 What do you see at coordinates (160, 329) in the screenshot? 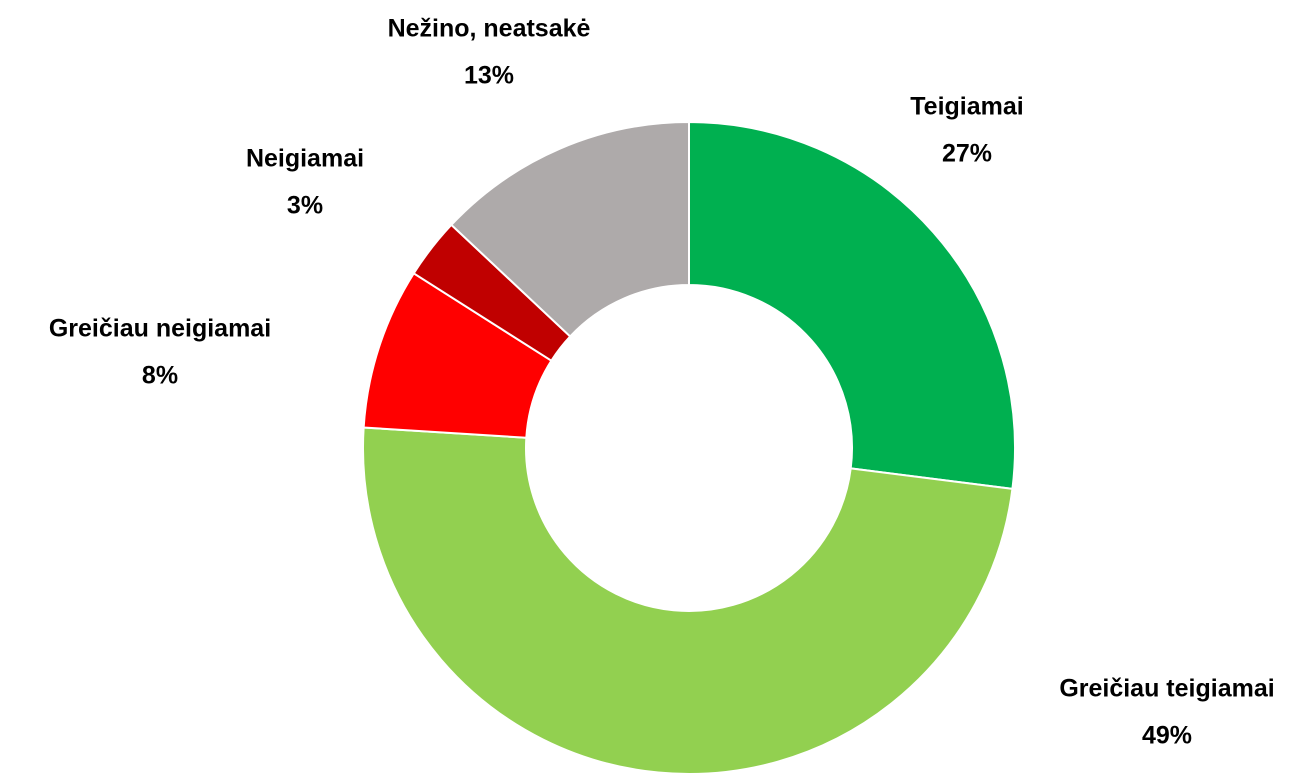
I see `slice-label: Greičiau neigiamai` at bounding box center [160, 329].